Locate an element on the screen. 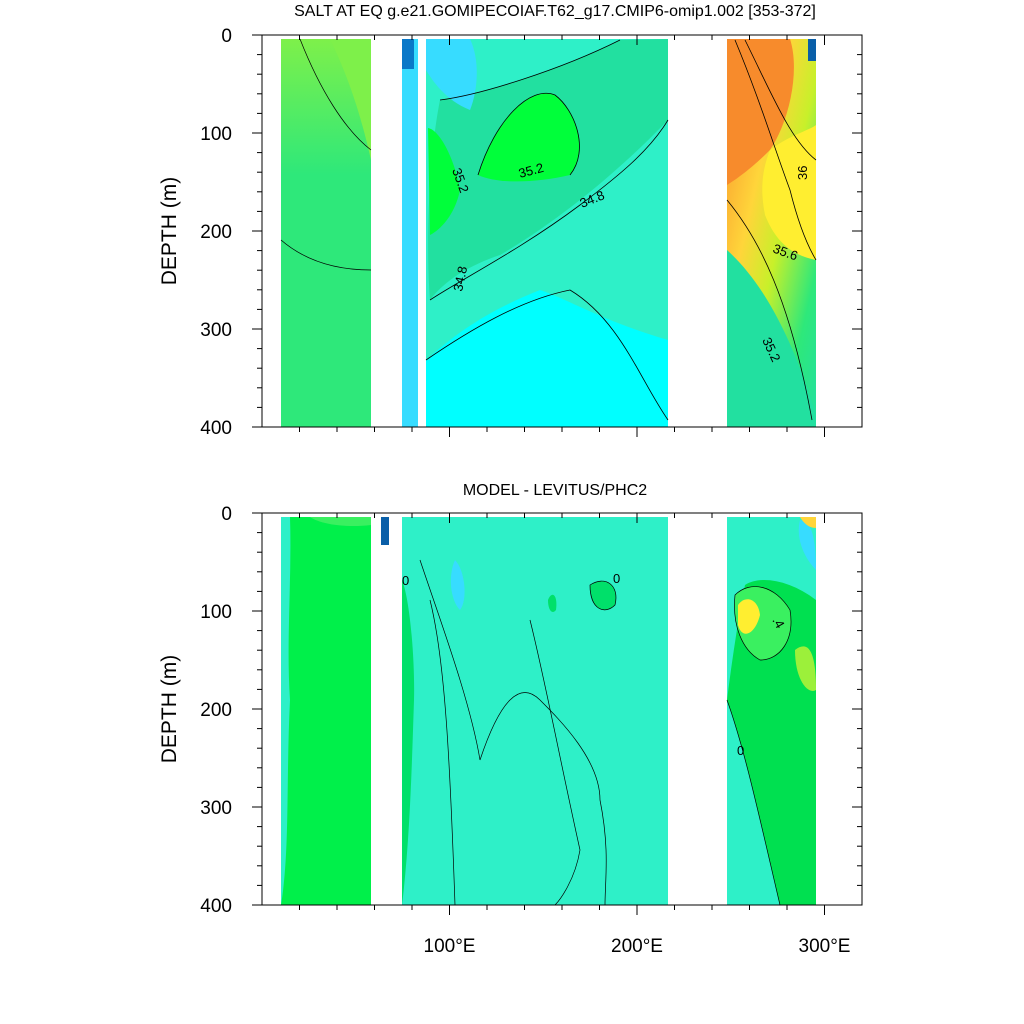  region-east-core is located at coordinates (760, 112).